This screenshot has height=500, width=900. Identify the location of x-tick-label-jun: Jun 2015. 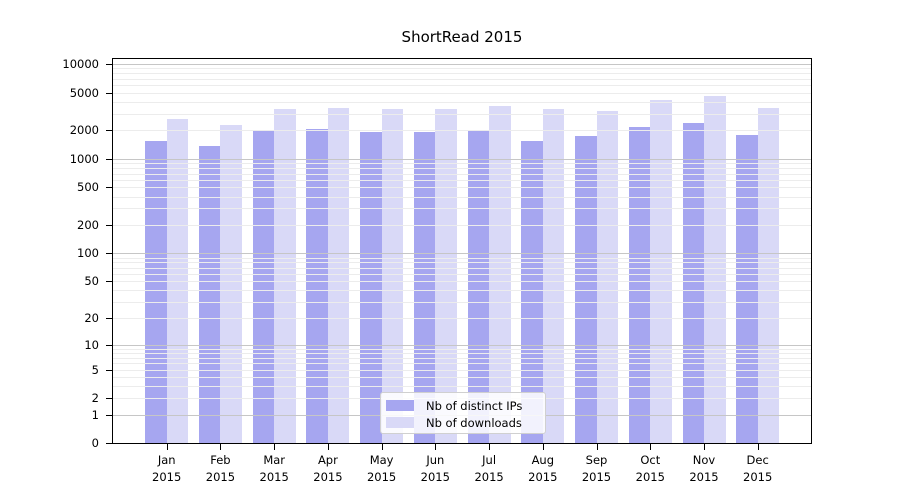
(435, 468).